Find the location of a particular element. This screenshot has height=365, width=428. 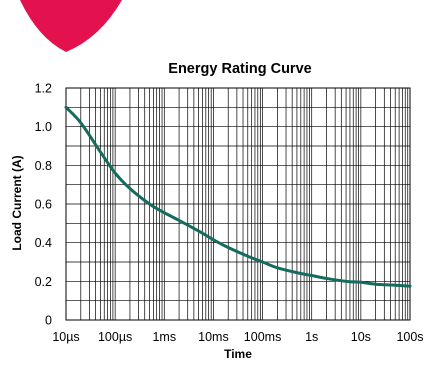

x-tick-label: 100ms is located at coordinates (263, 337).